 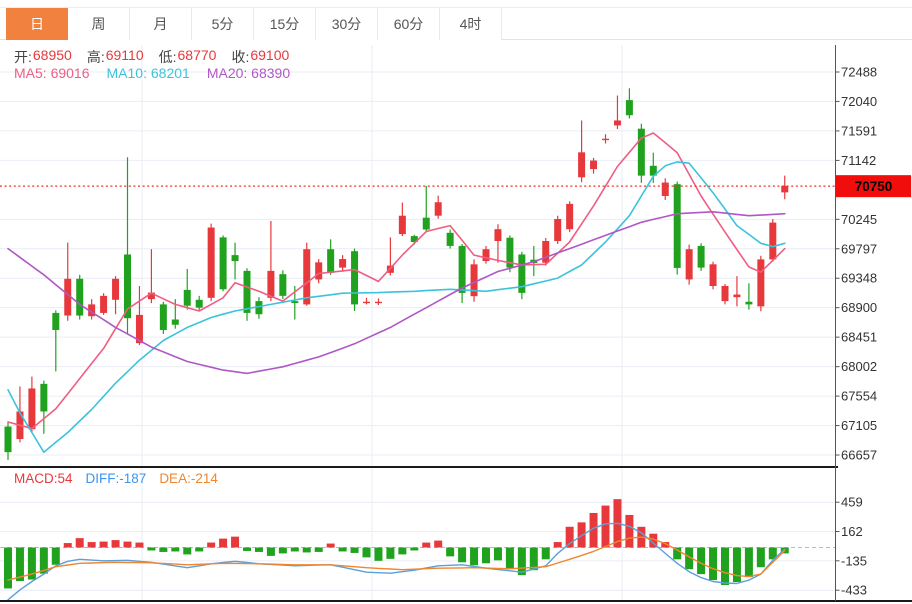 What do you see at coordinates (859, 396) in the screenshot?
I see `svg-text: 67554` at bounding box center [859, 396].